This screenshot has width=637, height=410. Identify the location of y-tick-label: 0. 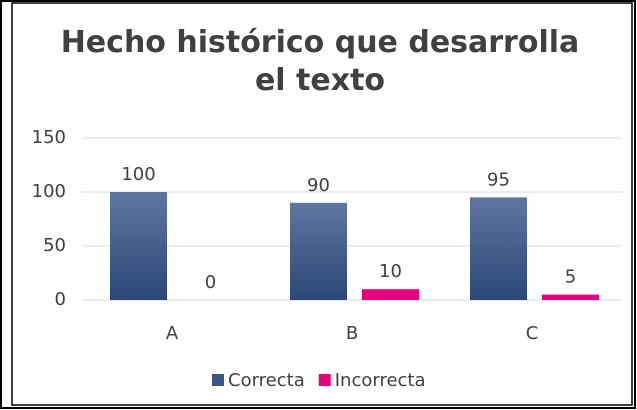
(60, 299).